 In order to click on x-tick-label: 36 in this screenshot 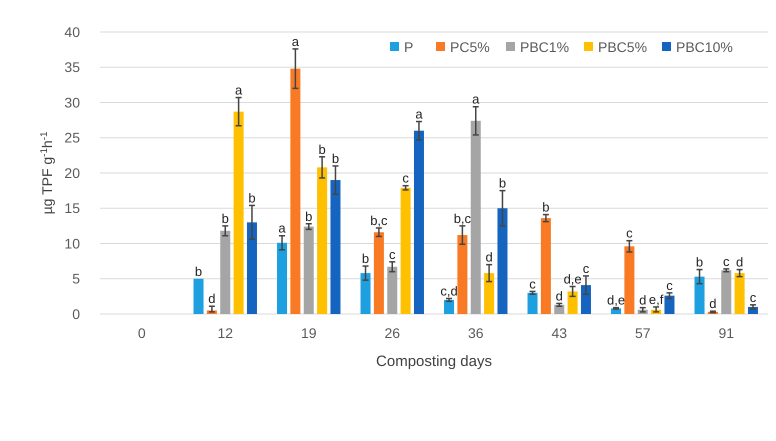, I will do `click(476, 333)`.